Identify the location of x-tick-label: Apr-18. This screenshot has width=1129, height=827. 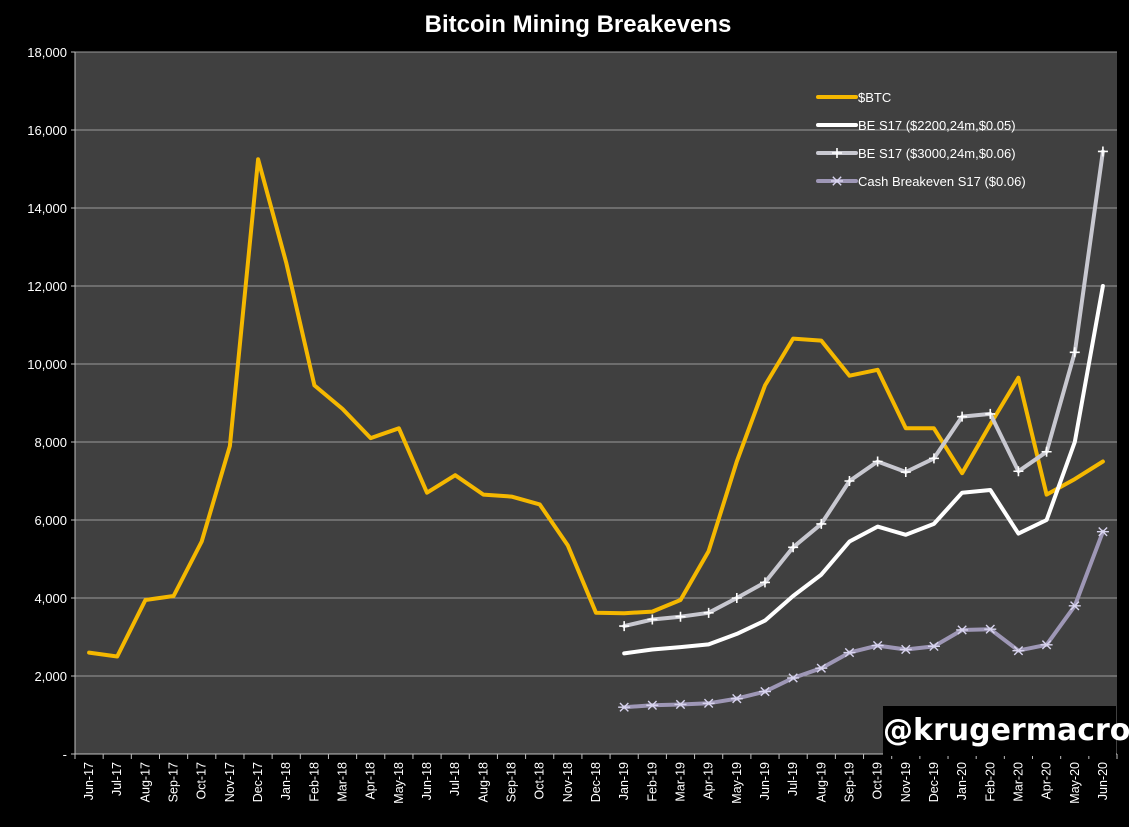
(371, 781).